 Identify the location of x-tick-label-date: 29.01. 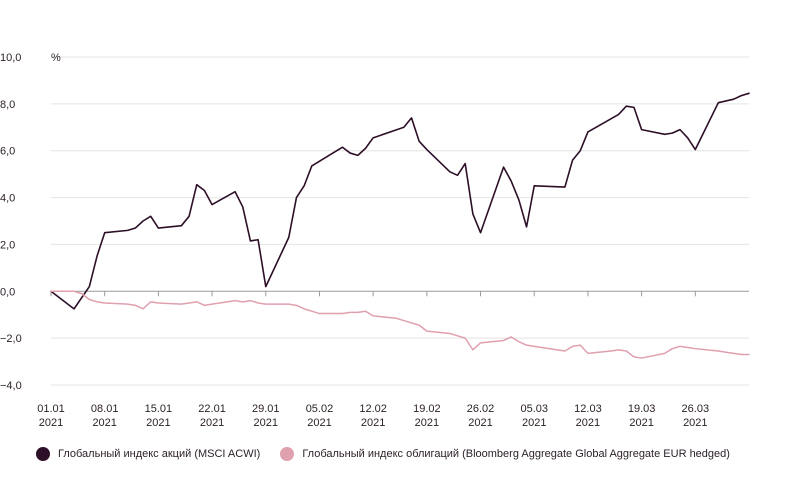
(266, 409).